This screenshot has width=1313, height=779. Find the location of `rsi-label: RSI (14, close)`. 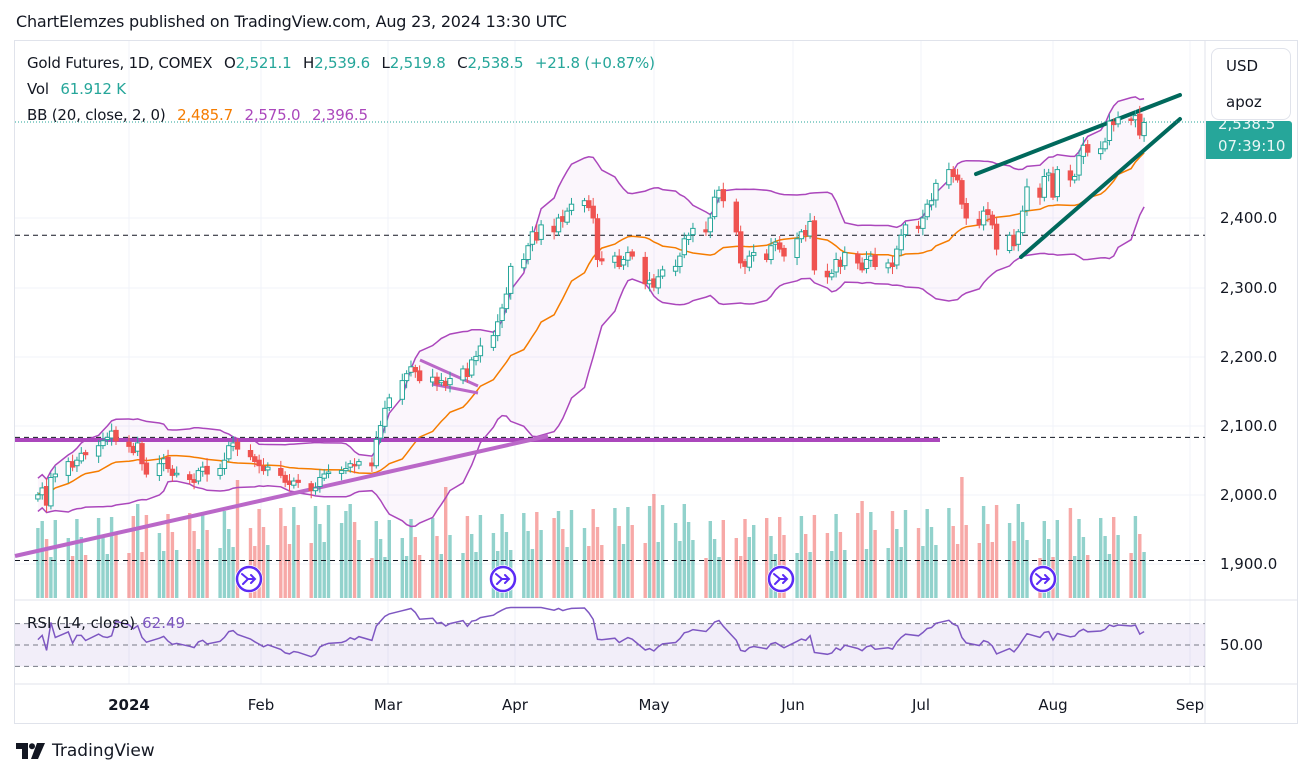

rsi-label: RSI (14, close) is located at coordinates (81, 623).